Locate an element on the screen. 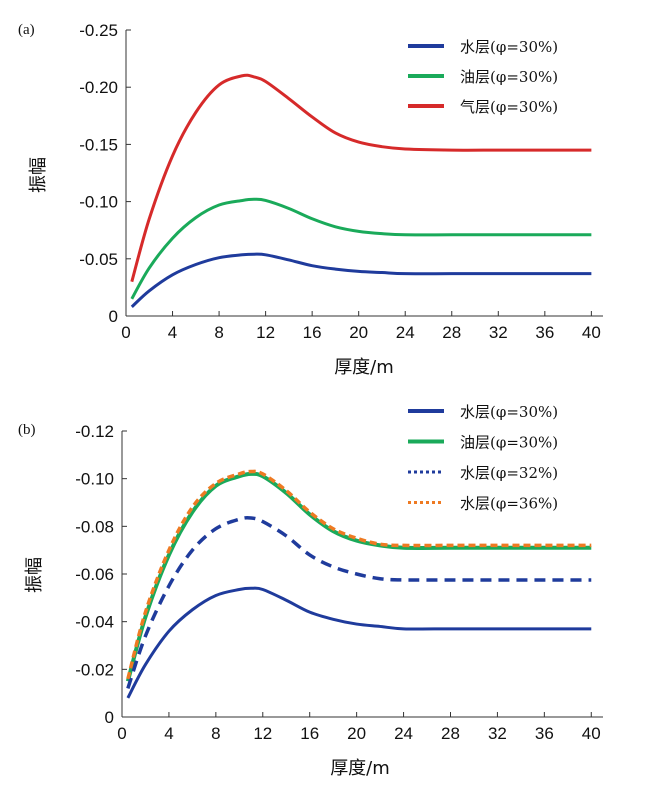 The image size is (659, 788). y-tick-label: -0.02 is located at coordinates (94, 669).